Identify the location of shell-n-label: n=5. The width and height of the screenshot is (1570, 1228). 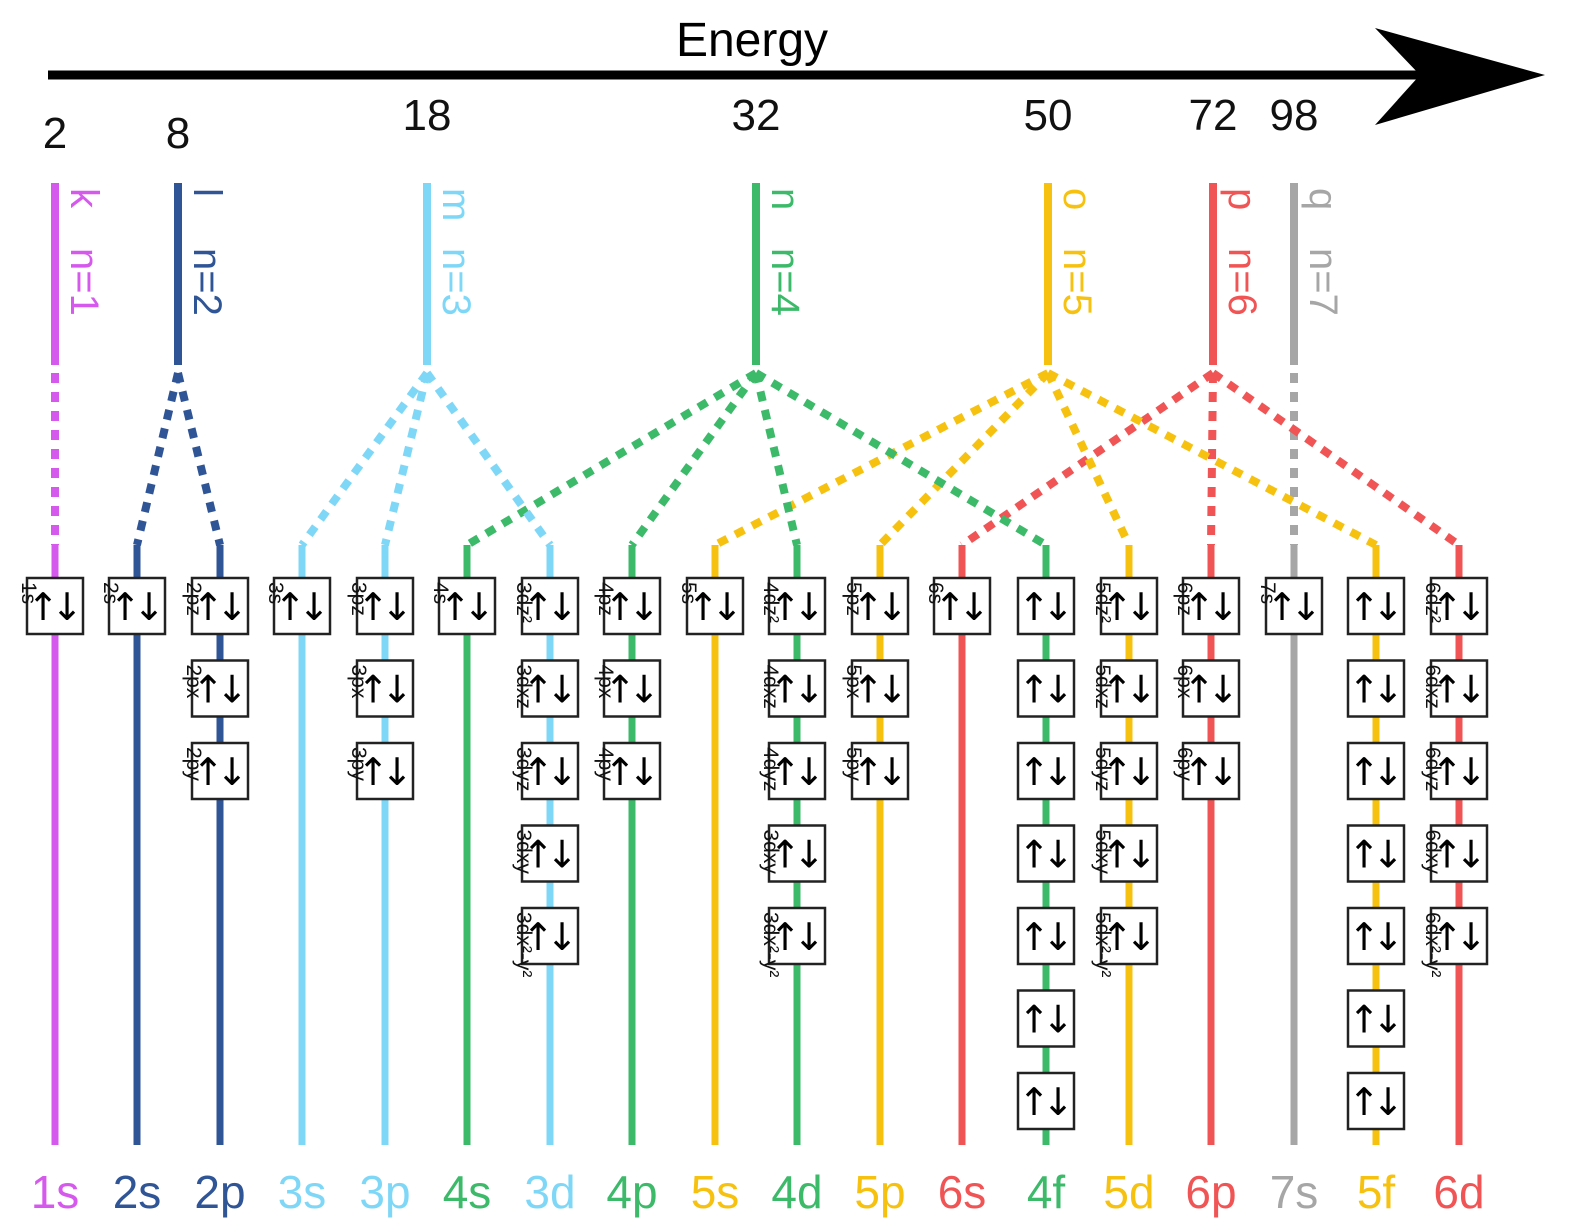
(1077, 282).